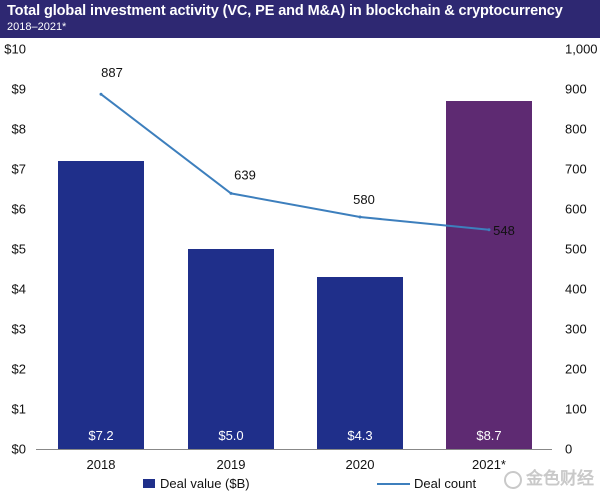 The image size is (600, 493). Describe the element at coordinates (112, 72) in the screenshot. I see `line-value-label: 887` at that location.